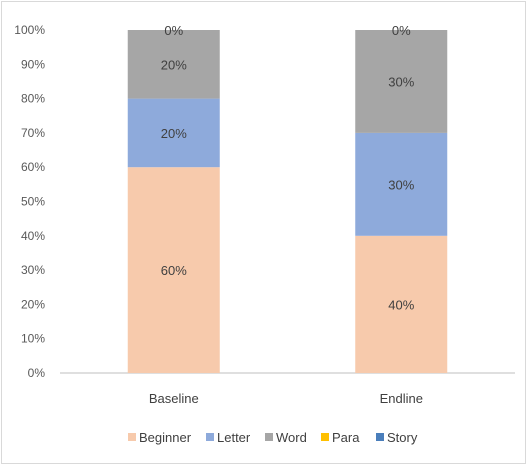 The image size is (529, 467). What do you see at coordinates (346, 437) in the screenshot?
I see `legend-label-para: Para` at bounding box center [346, 437].